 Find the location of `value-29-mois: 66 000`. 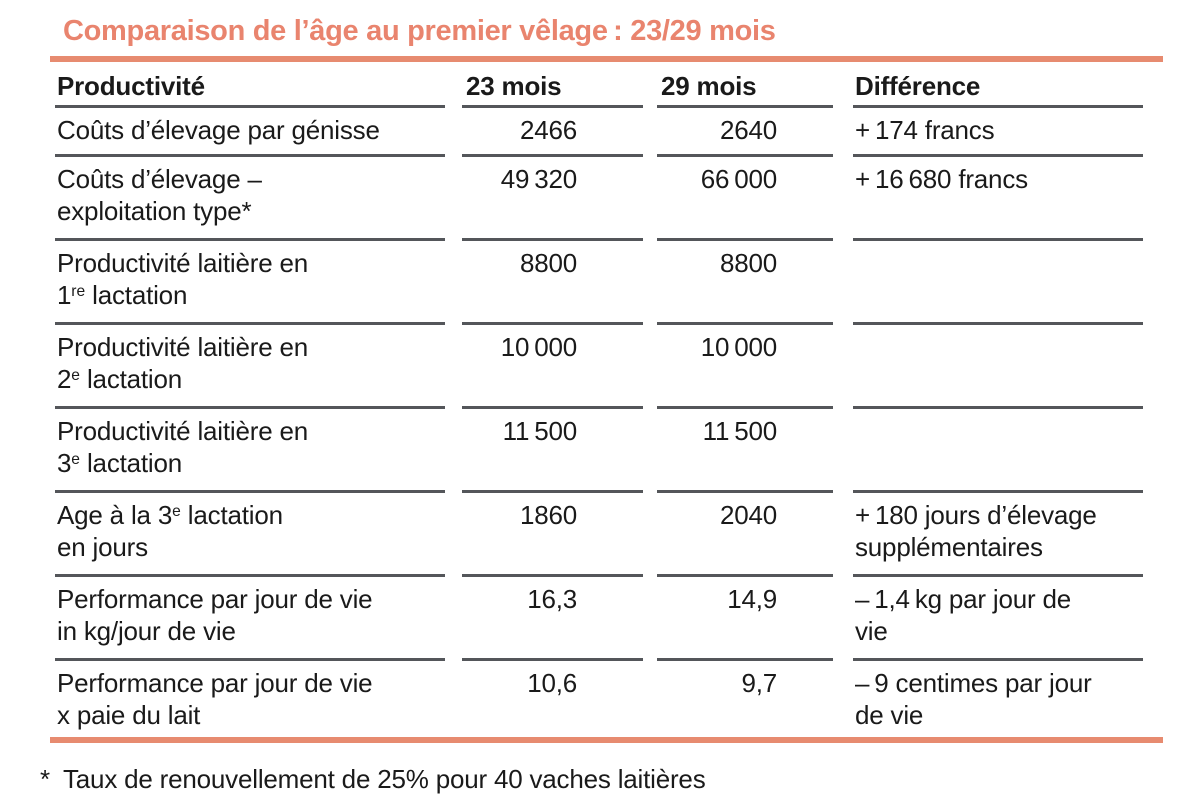

value-29-mois: 66 000 is located at coordinates (745, 199).